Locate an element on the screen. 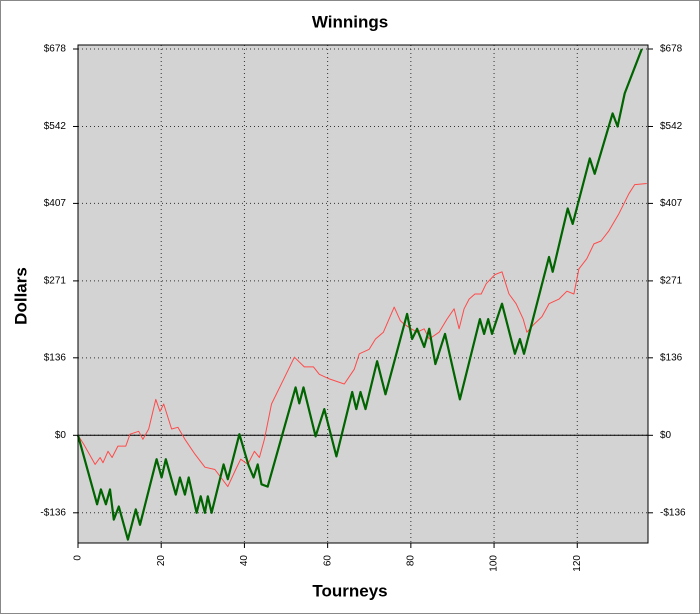 The height and width of the screenshot is (614, 700). y2-tick-label: -$136 is located at coordinates (673, 512).